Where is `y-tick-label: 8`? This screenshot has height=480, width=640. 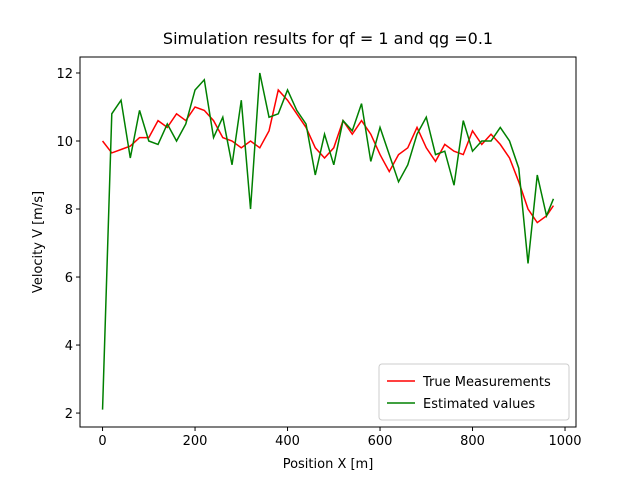
y-tick-label: 8 is located at coordinates (69, 210).